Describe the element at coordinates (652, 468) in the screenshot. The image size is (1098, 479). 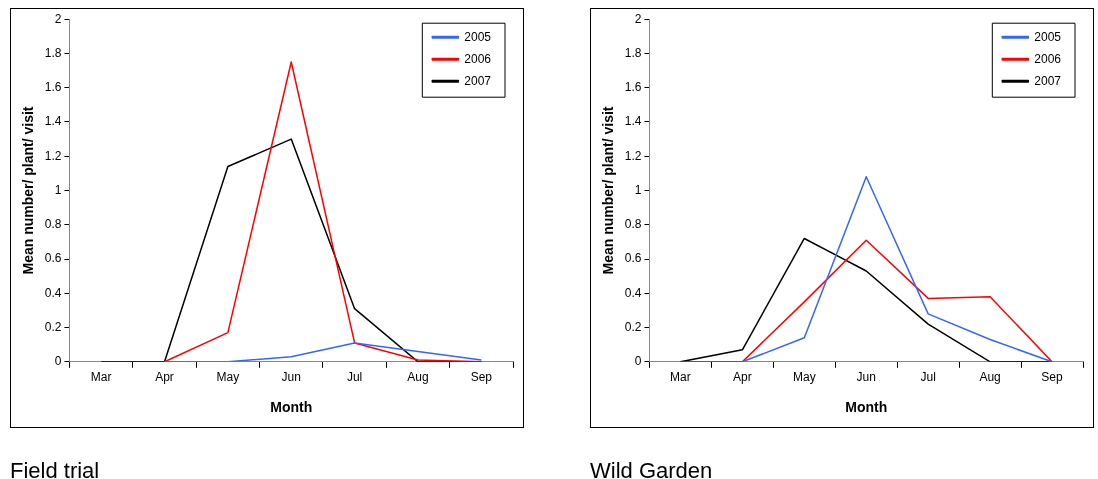
I see `text: Wild Garden` at that location.